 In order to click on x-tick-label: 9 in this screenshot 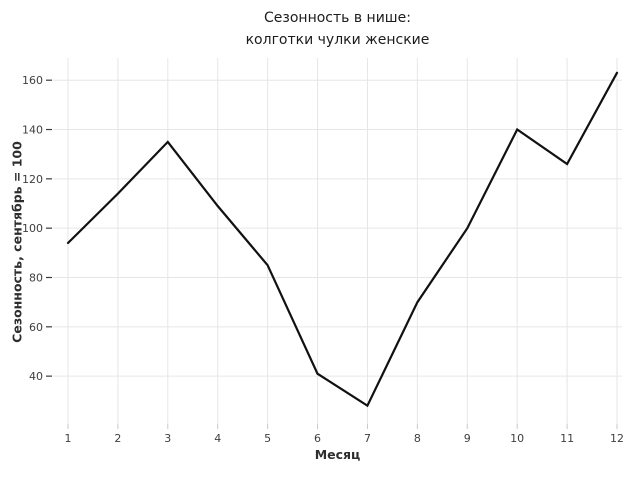, I will do `click(467, 438)`.